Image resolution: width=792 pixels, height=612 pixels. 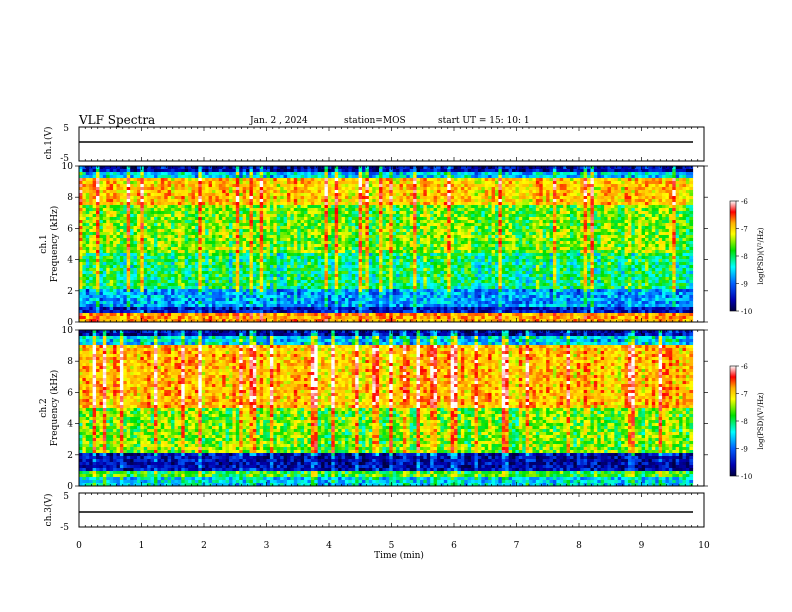 I want to click on ch2-colorbar: -6 -7 -8 -9 -10 log(PSD)(V²/Hz), so click(x=747, y=422).